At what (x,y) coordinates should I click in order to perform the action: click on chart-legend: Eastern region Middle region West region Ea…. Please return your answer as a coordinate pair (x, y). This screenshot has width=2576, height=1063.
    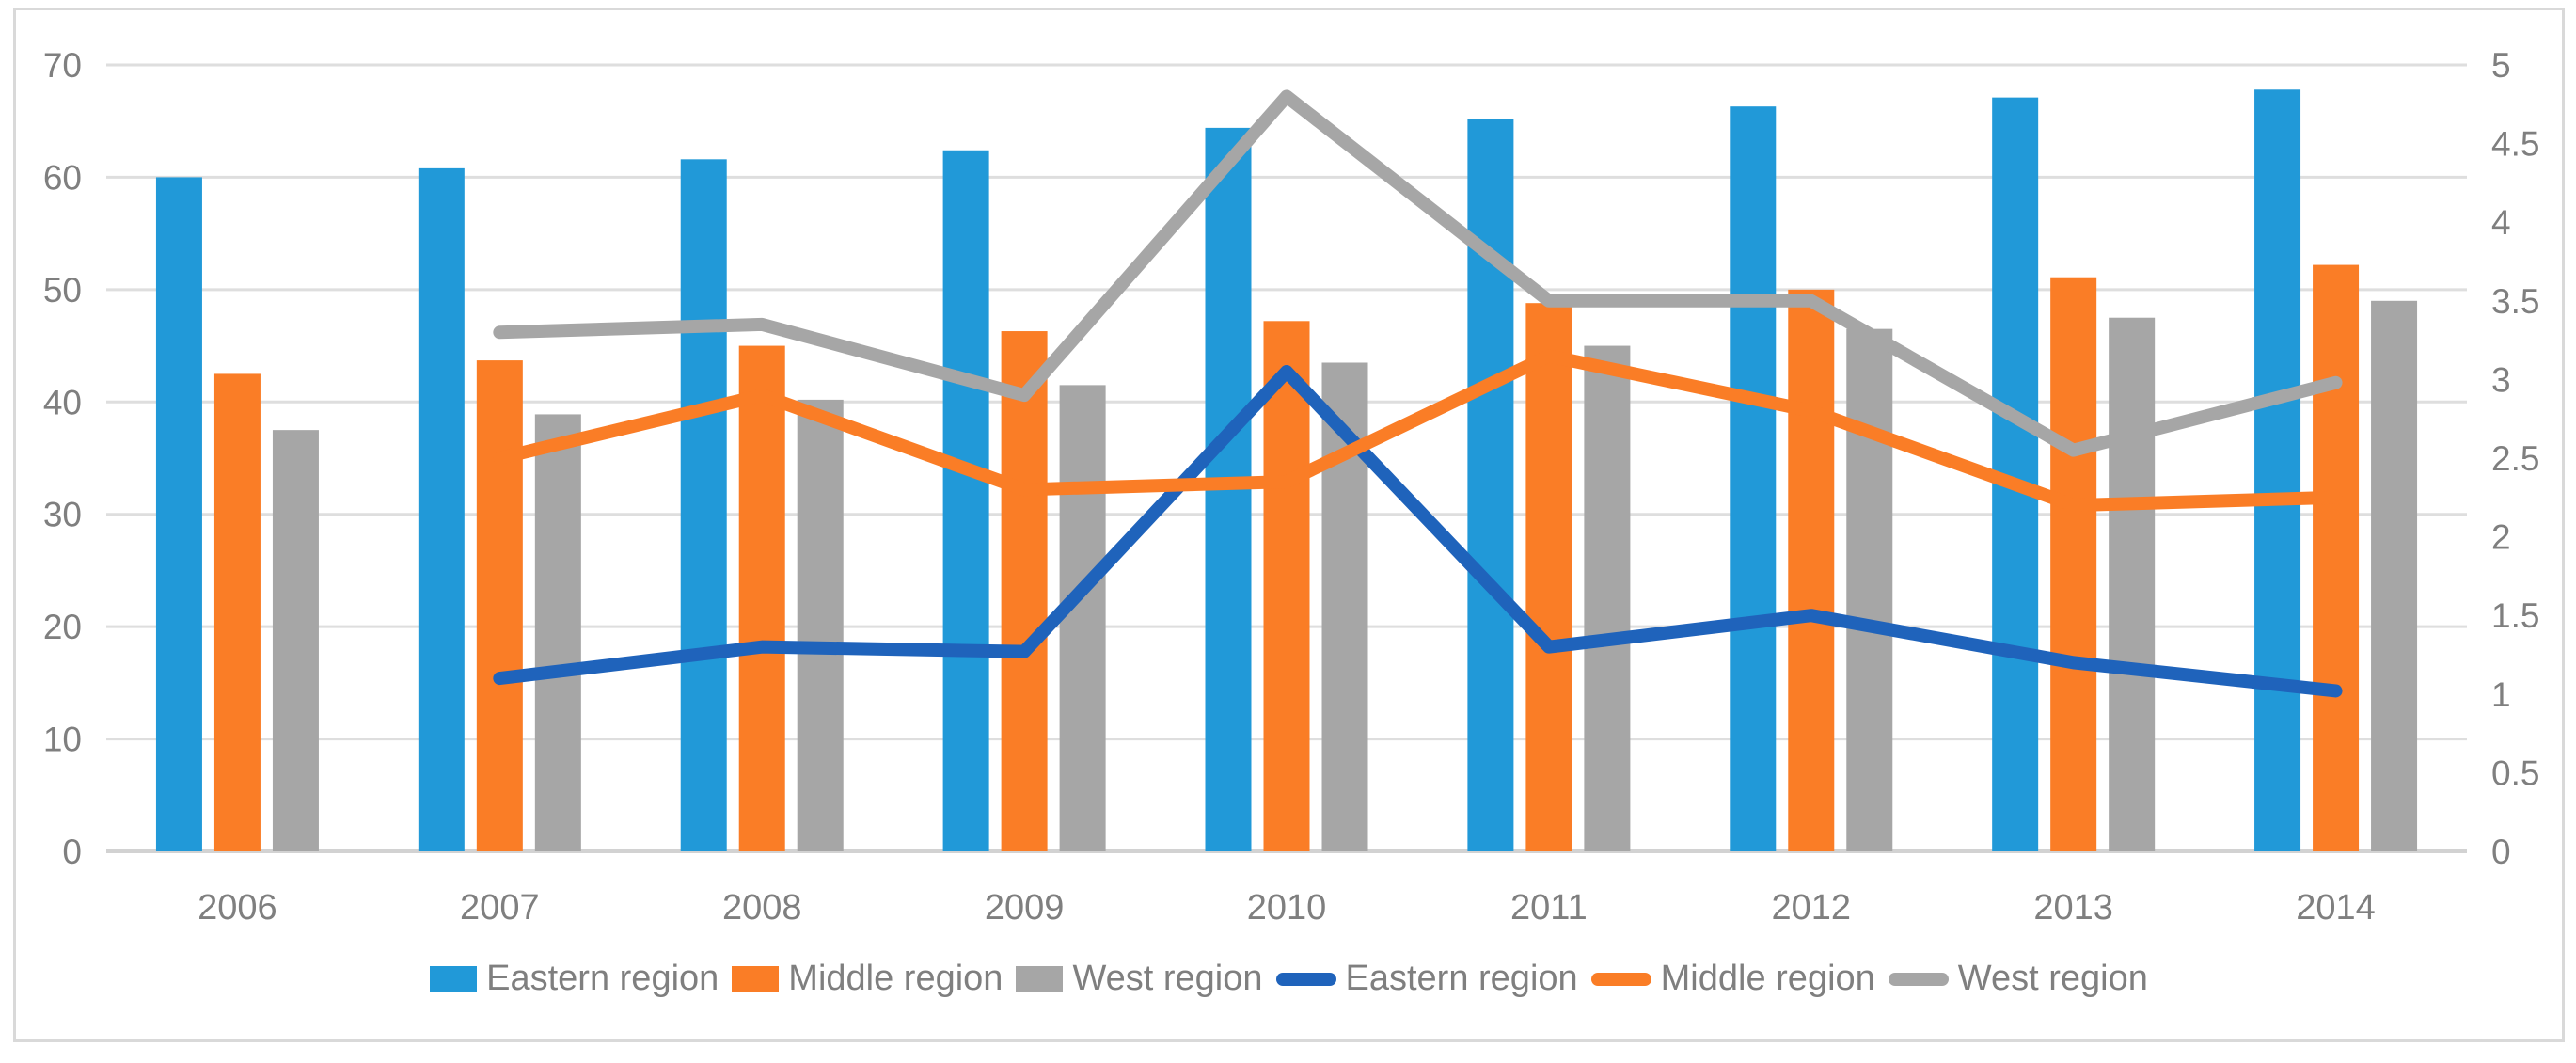
    Looking at the image, I should click on (1289, 979).